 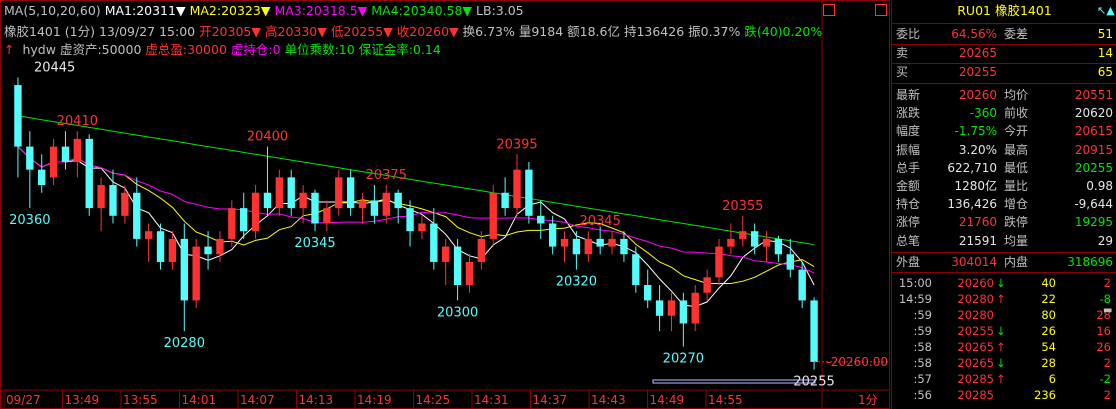 What do you see at coordinates (974, 34) in the screenshot?
I see `order-row-value: 64.56%` at bounding box center [974, 34].